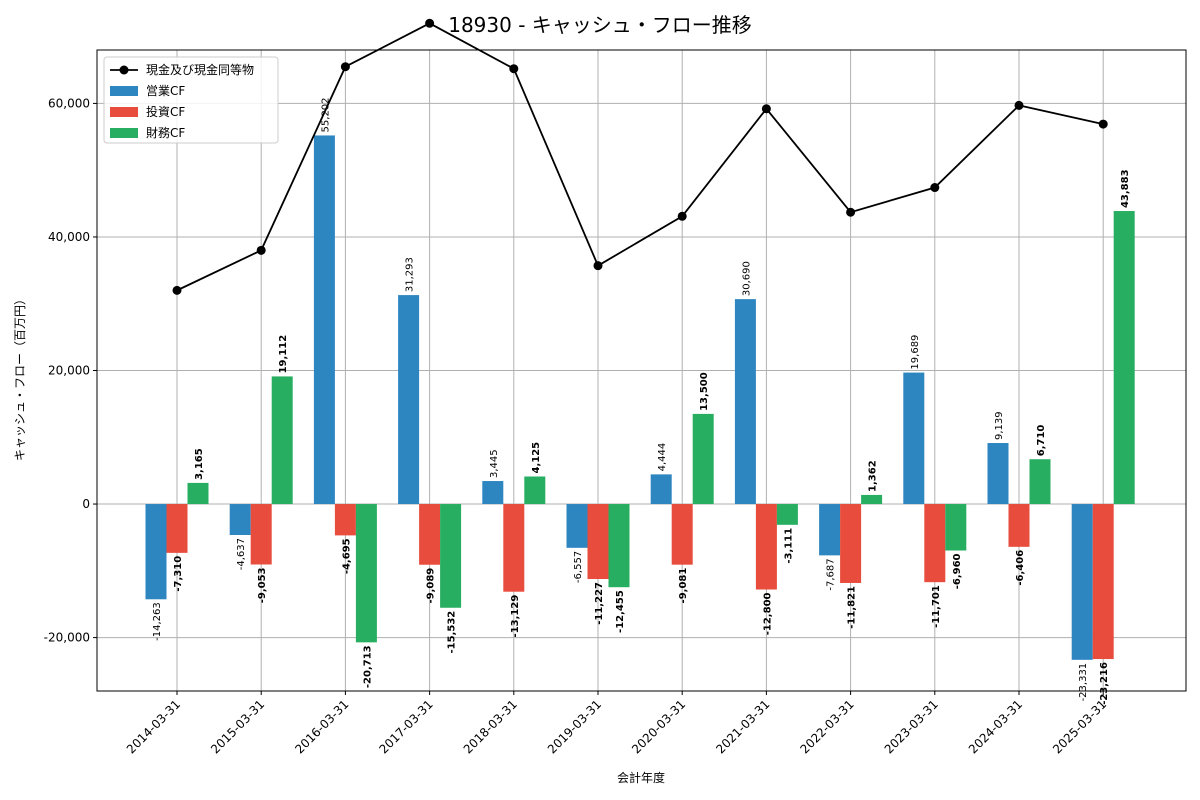 This screenshot has height=800, width=1200. I want to click on data-label: -13,129, so click(515, 616).